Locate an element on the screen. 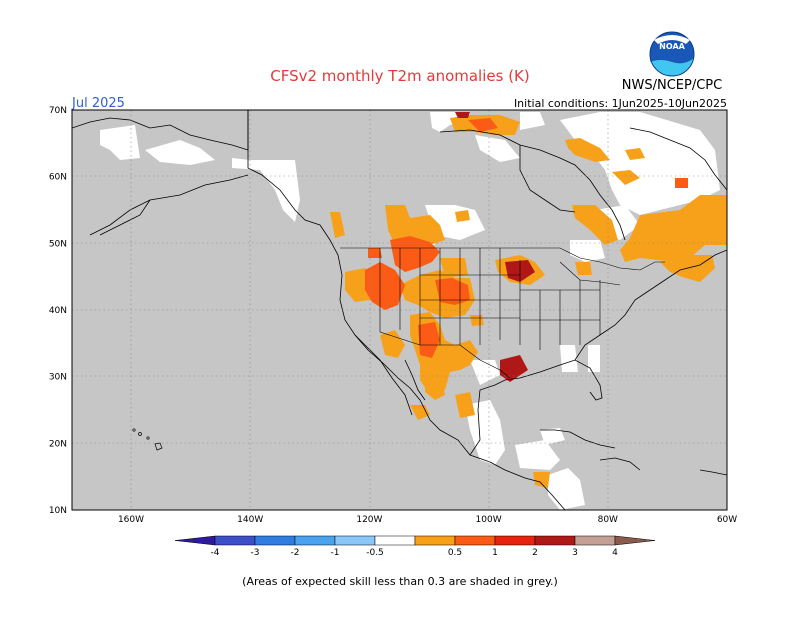 The height and width of the screenshot is (618, 800). longitude-label: 60W is located at coordinates (727, 520).